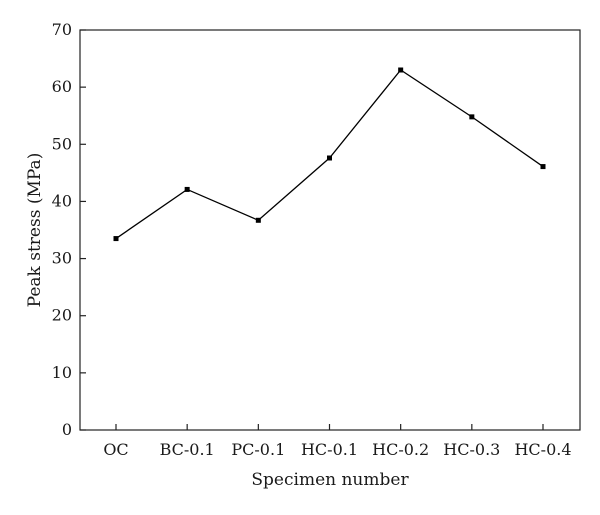  Describe the element at coordinates (62, 372) in the screenshot. I see `y-tick-label: 10` at that location.